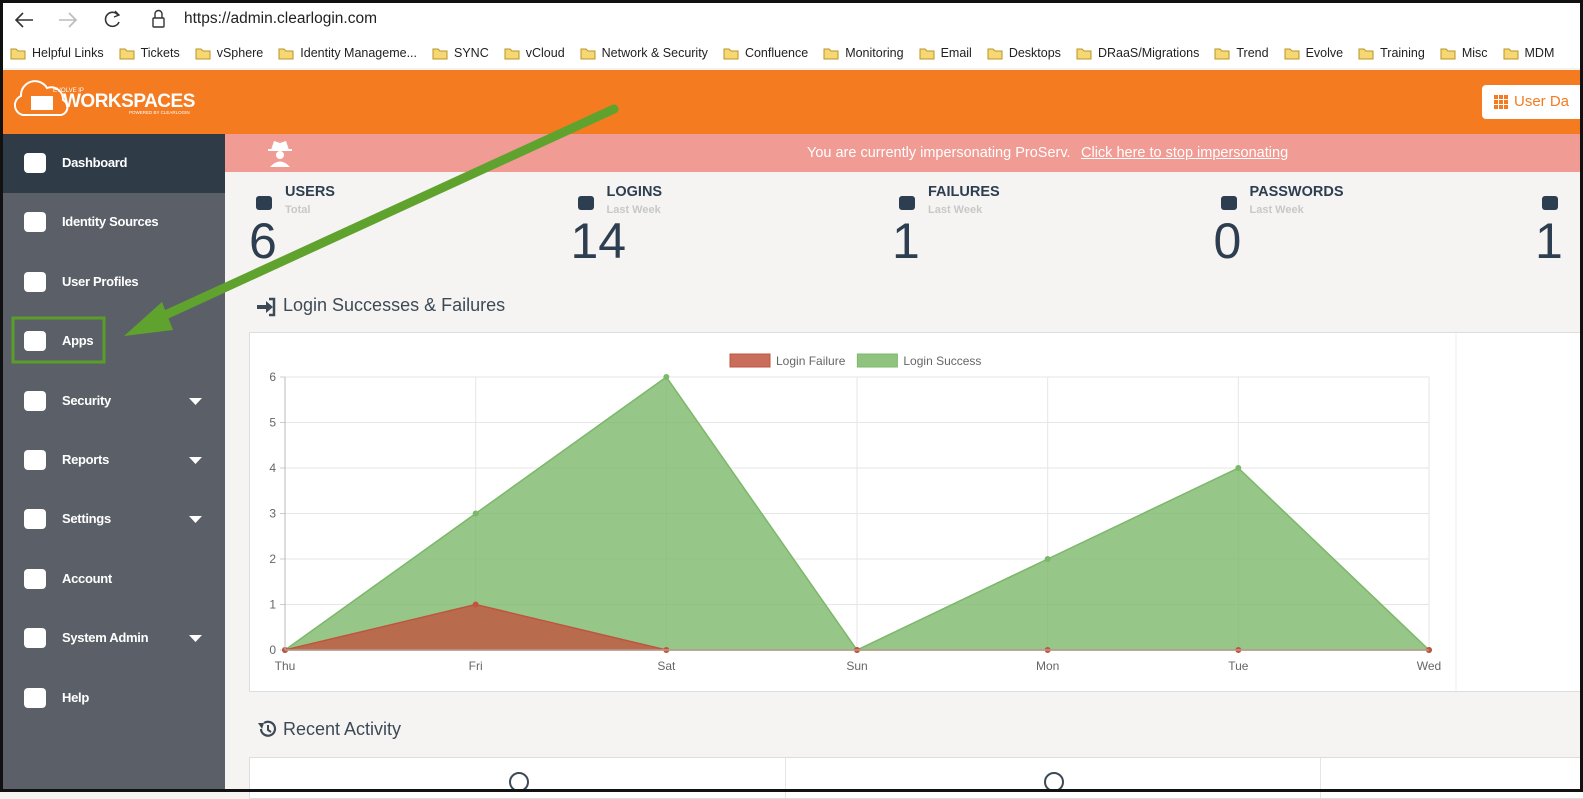 This screenshot has height=799, width=1583. What do you see at coordinates (159, 112) in the screenshot?
I see `logo-sub: POWERED BY CLEARLOGIN` at bounding box center [159, 112].